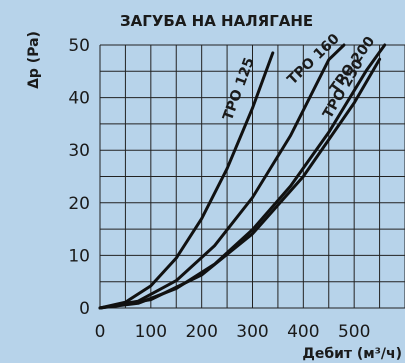 The width and height of the screenshot is (405, 363). I want to click on y-tick-label: 0, so click(84, 309).